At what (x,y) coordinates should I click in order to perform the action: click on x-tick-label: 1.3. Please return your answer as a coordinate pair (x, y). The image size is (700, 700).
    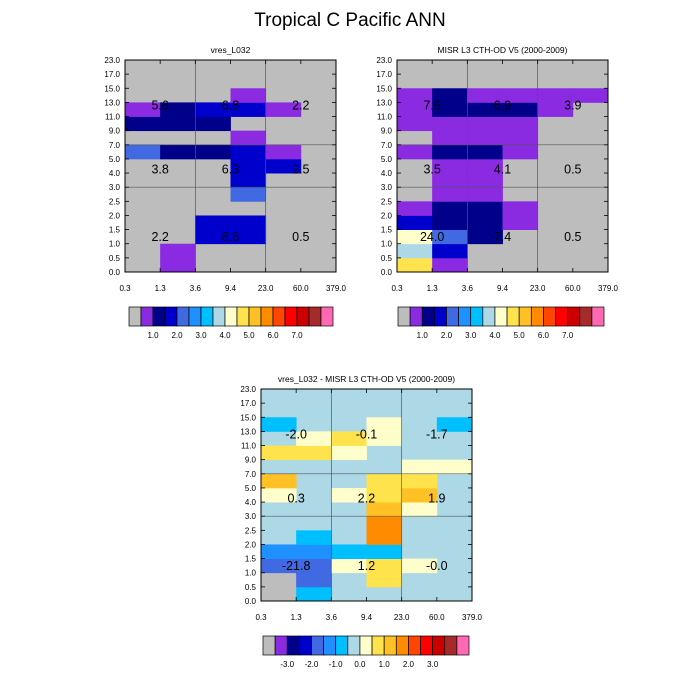
    Looking at the image, I should click on (433, 288).